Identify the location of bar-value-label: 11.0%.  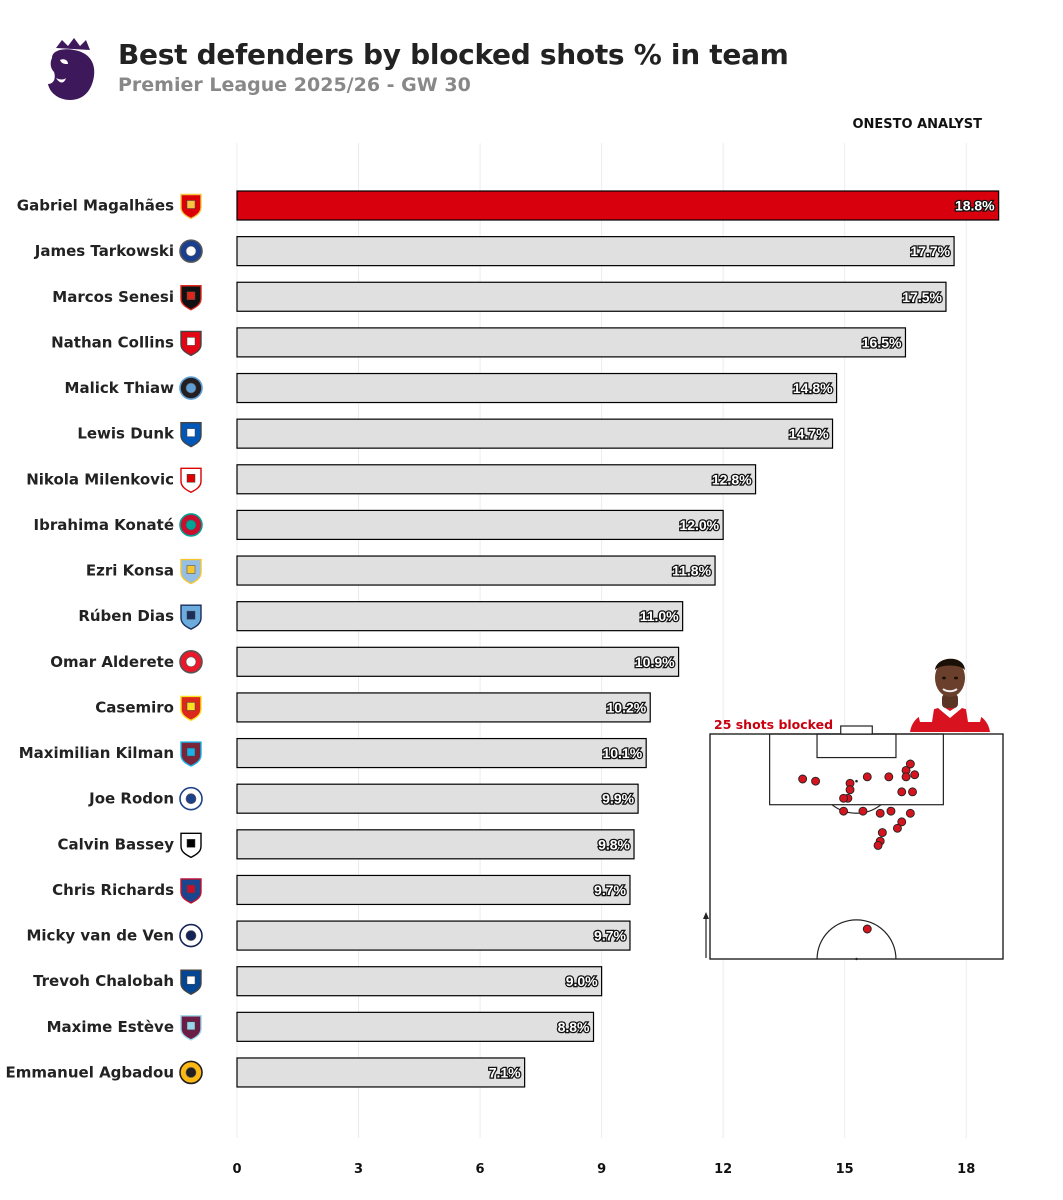
(659, 616).